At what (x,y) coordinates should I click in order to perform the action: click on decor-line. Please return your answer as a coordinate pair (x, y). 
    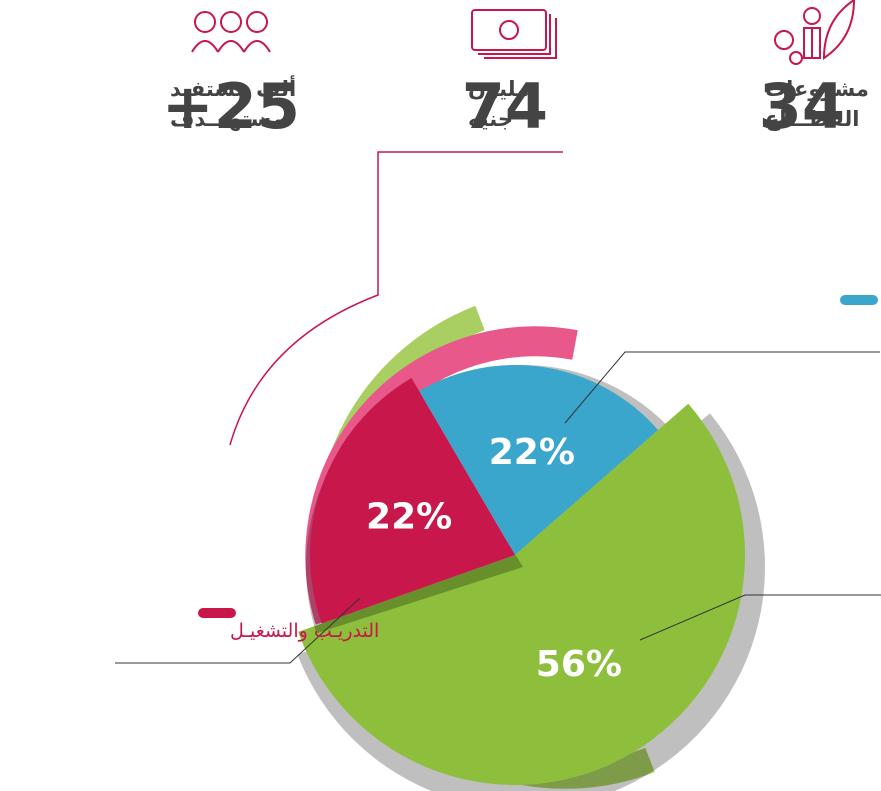
    Looking at the image, I should click on (396, 298).